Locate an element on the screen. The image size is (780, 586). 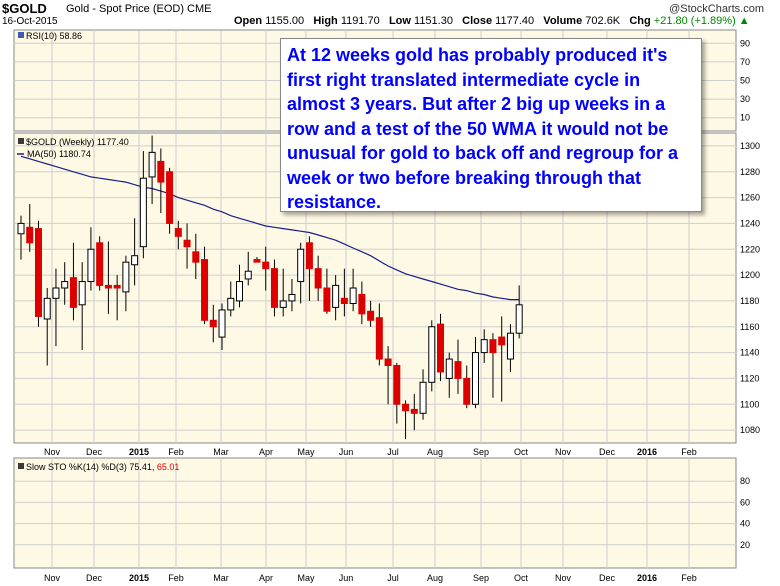
x-tick-label: Oct is located at coordinates (521, 578).